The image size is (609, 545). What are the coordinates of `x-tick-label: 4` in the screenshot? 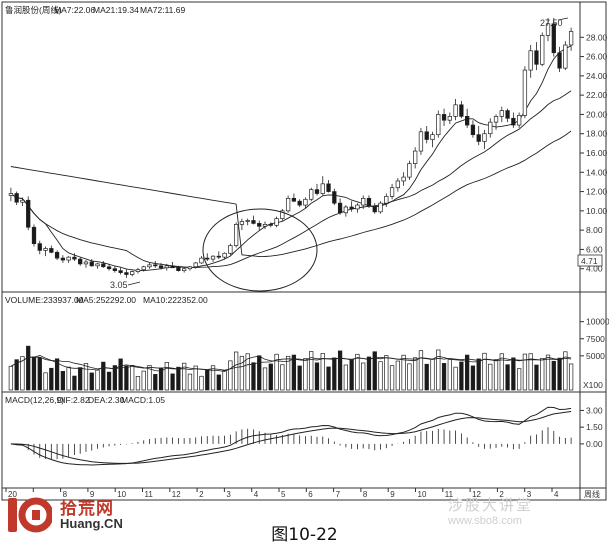 It's located at (556, 494).